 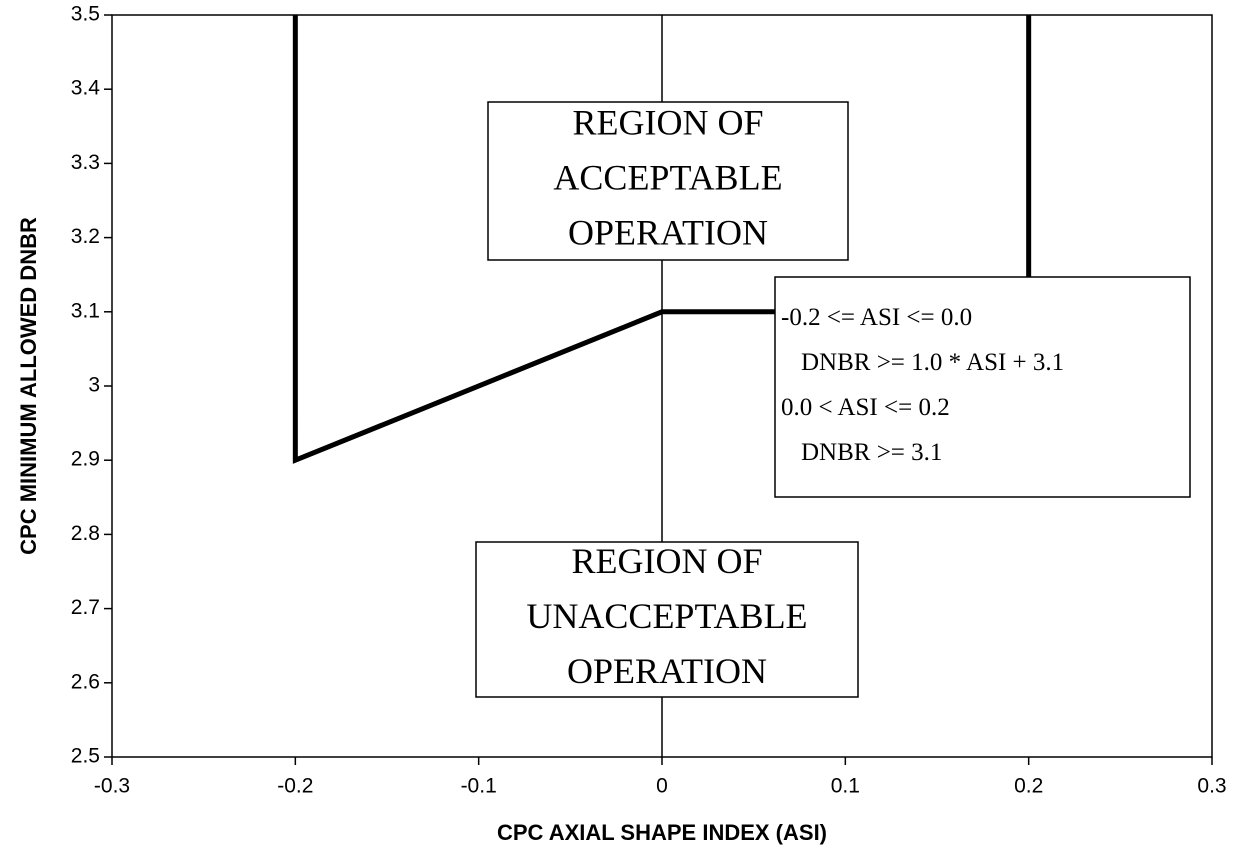 What do you see at coordinates (85, 459) in the screenshot?
I see `y-tick-label: 2.9` at bounding box center [85, 459].